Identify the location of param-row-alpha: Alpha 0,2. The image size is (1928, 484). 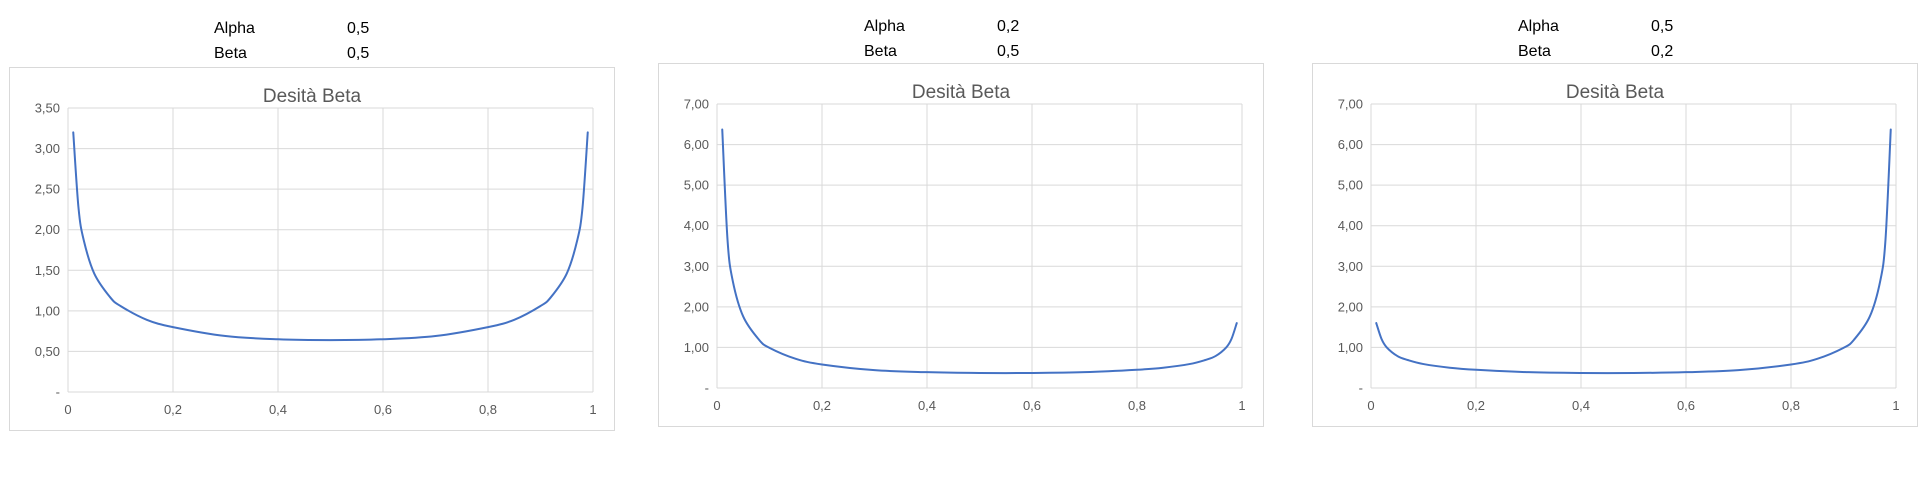
(964, 26).